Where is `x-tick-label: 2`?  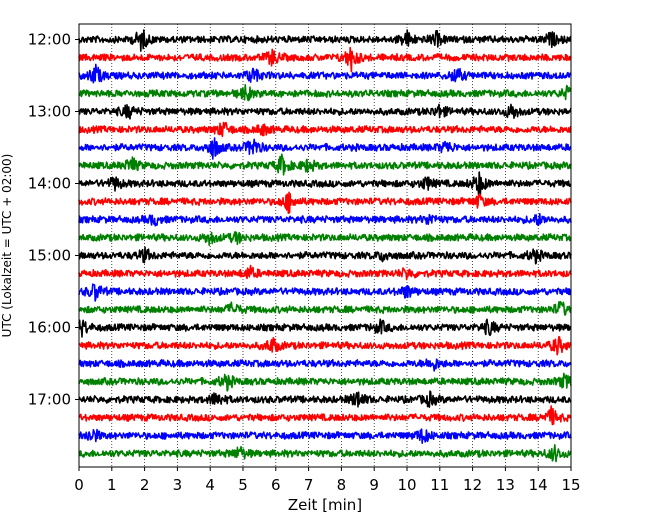 x-tick-label: 2 is located at coordinates (145, 485).